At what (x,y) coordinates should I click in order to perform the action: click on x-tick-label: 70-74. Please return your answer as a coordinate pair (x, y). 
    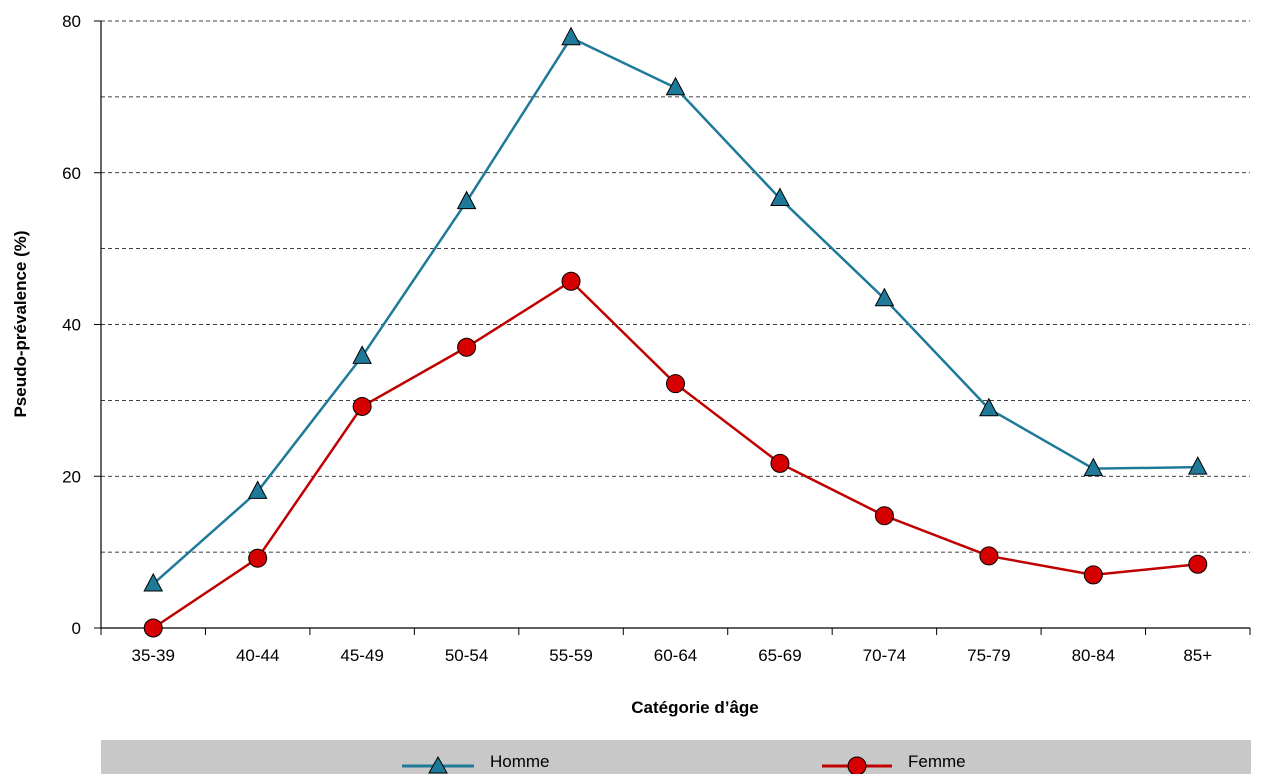
    Looking at the image, I should click on (884, 655).